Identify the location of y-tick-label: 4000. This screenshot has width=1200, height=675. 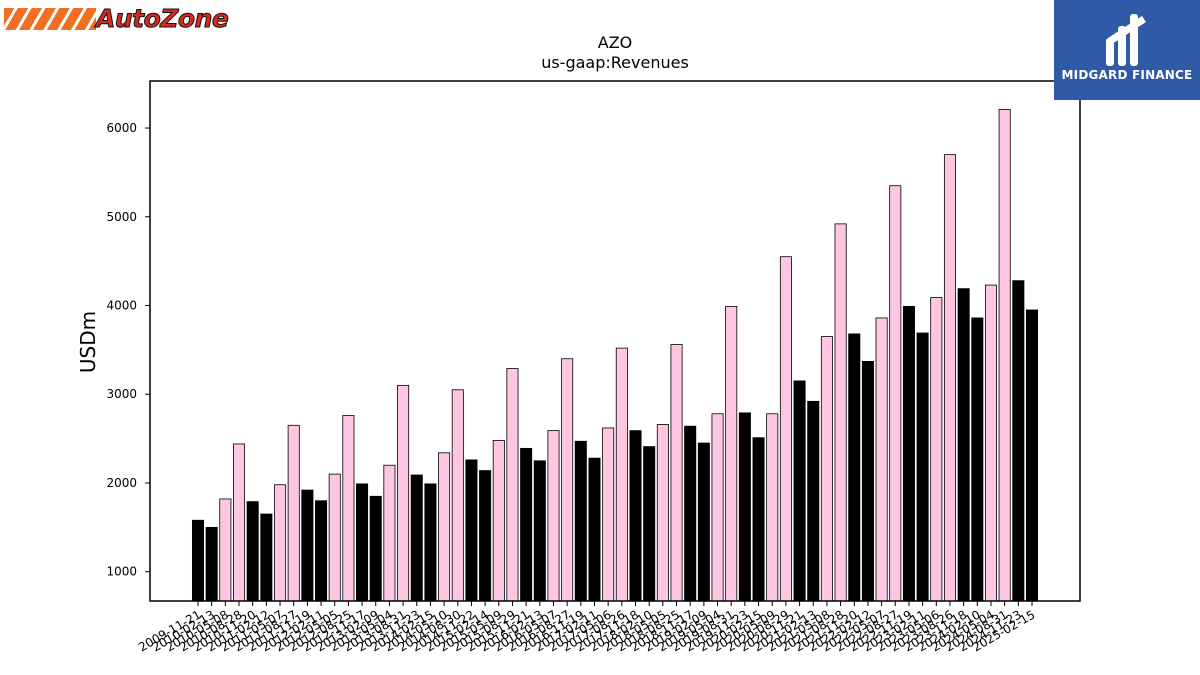
(121, 306).